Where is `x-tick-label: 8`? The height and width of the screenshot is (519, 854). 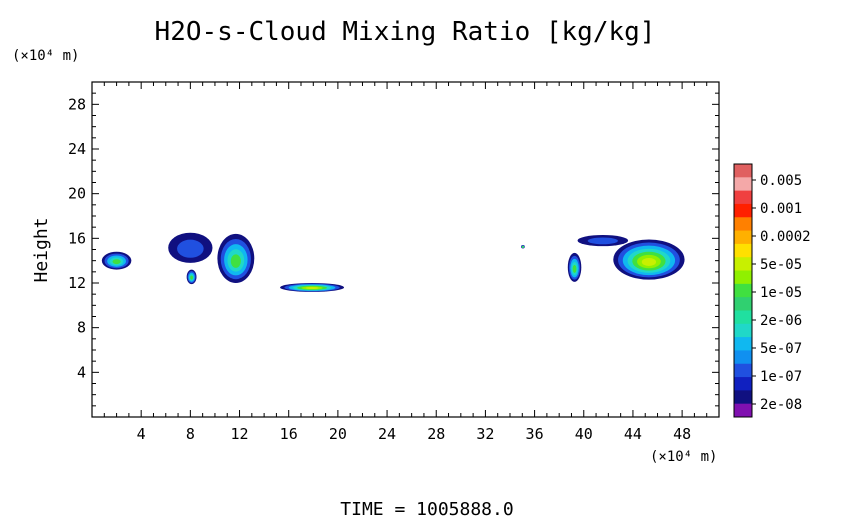
x-tick-label: 8 is located at coordinates (190, 434).